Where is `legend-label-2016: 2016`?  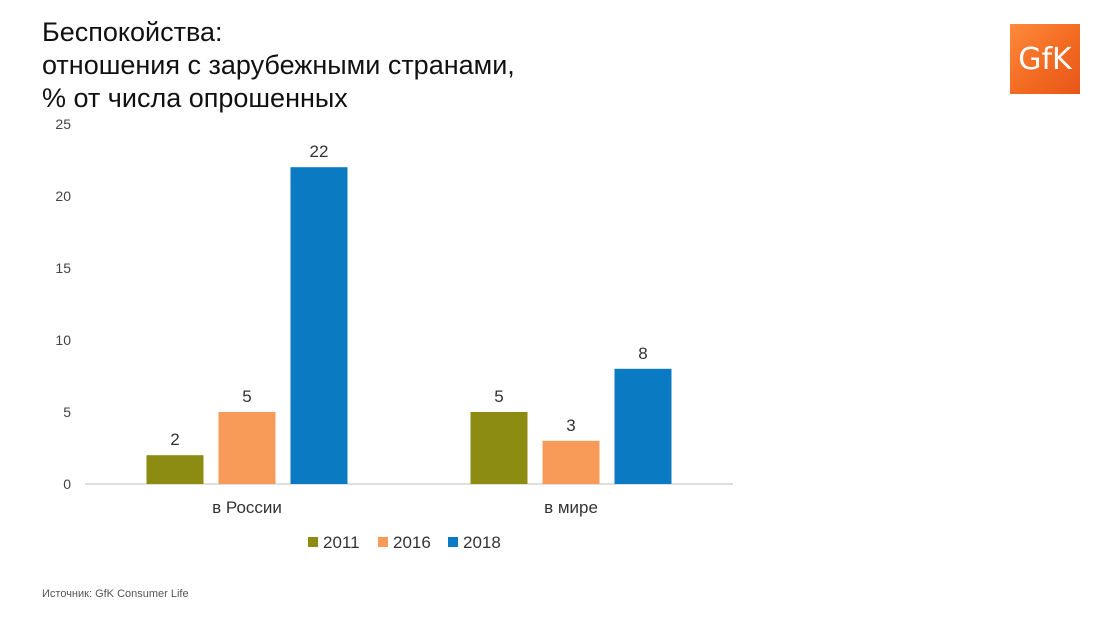
legend-label-2016: 2016 is located at coordinates (412, 542).